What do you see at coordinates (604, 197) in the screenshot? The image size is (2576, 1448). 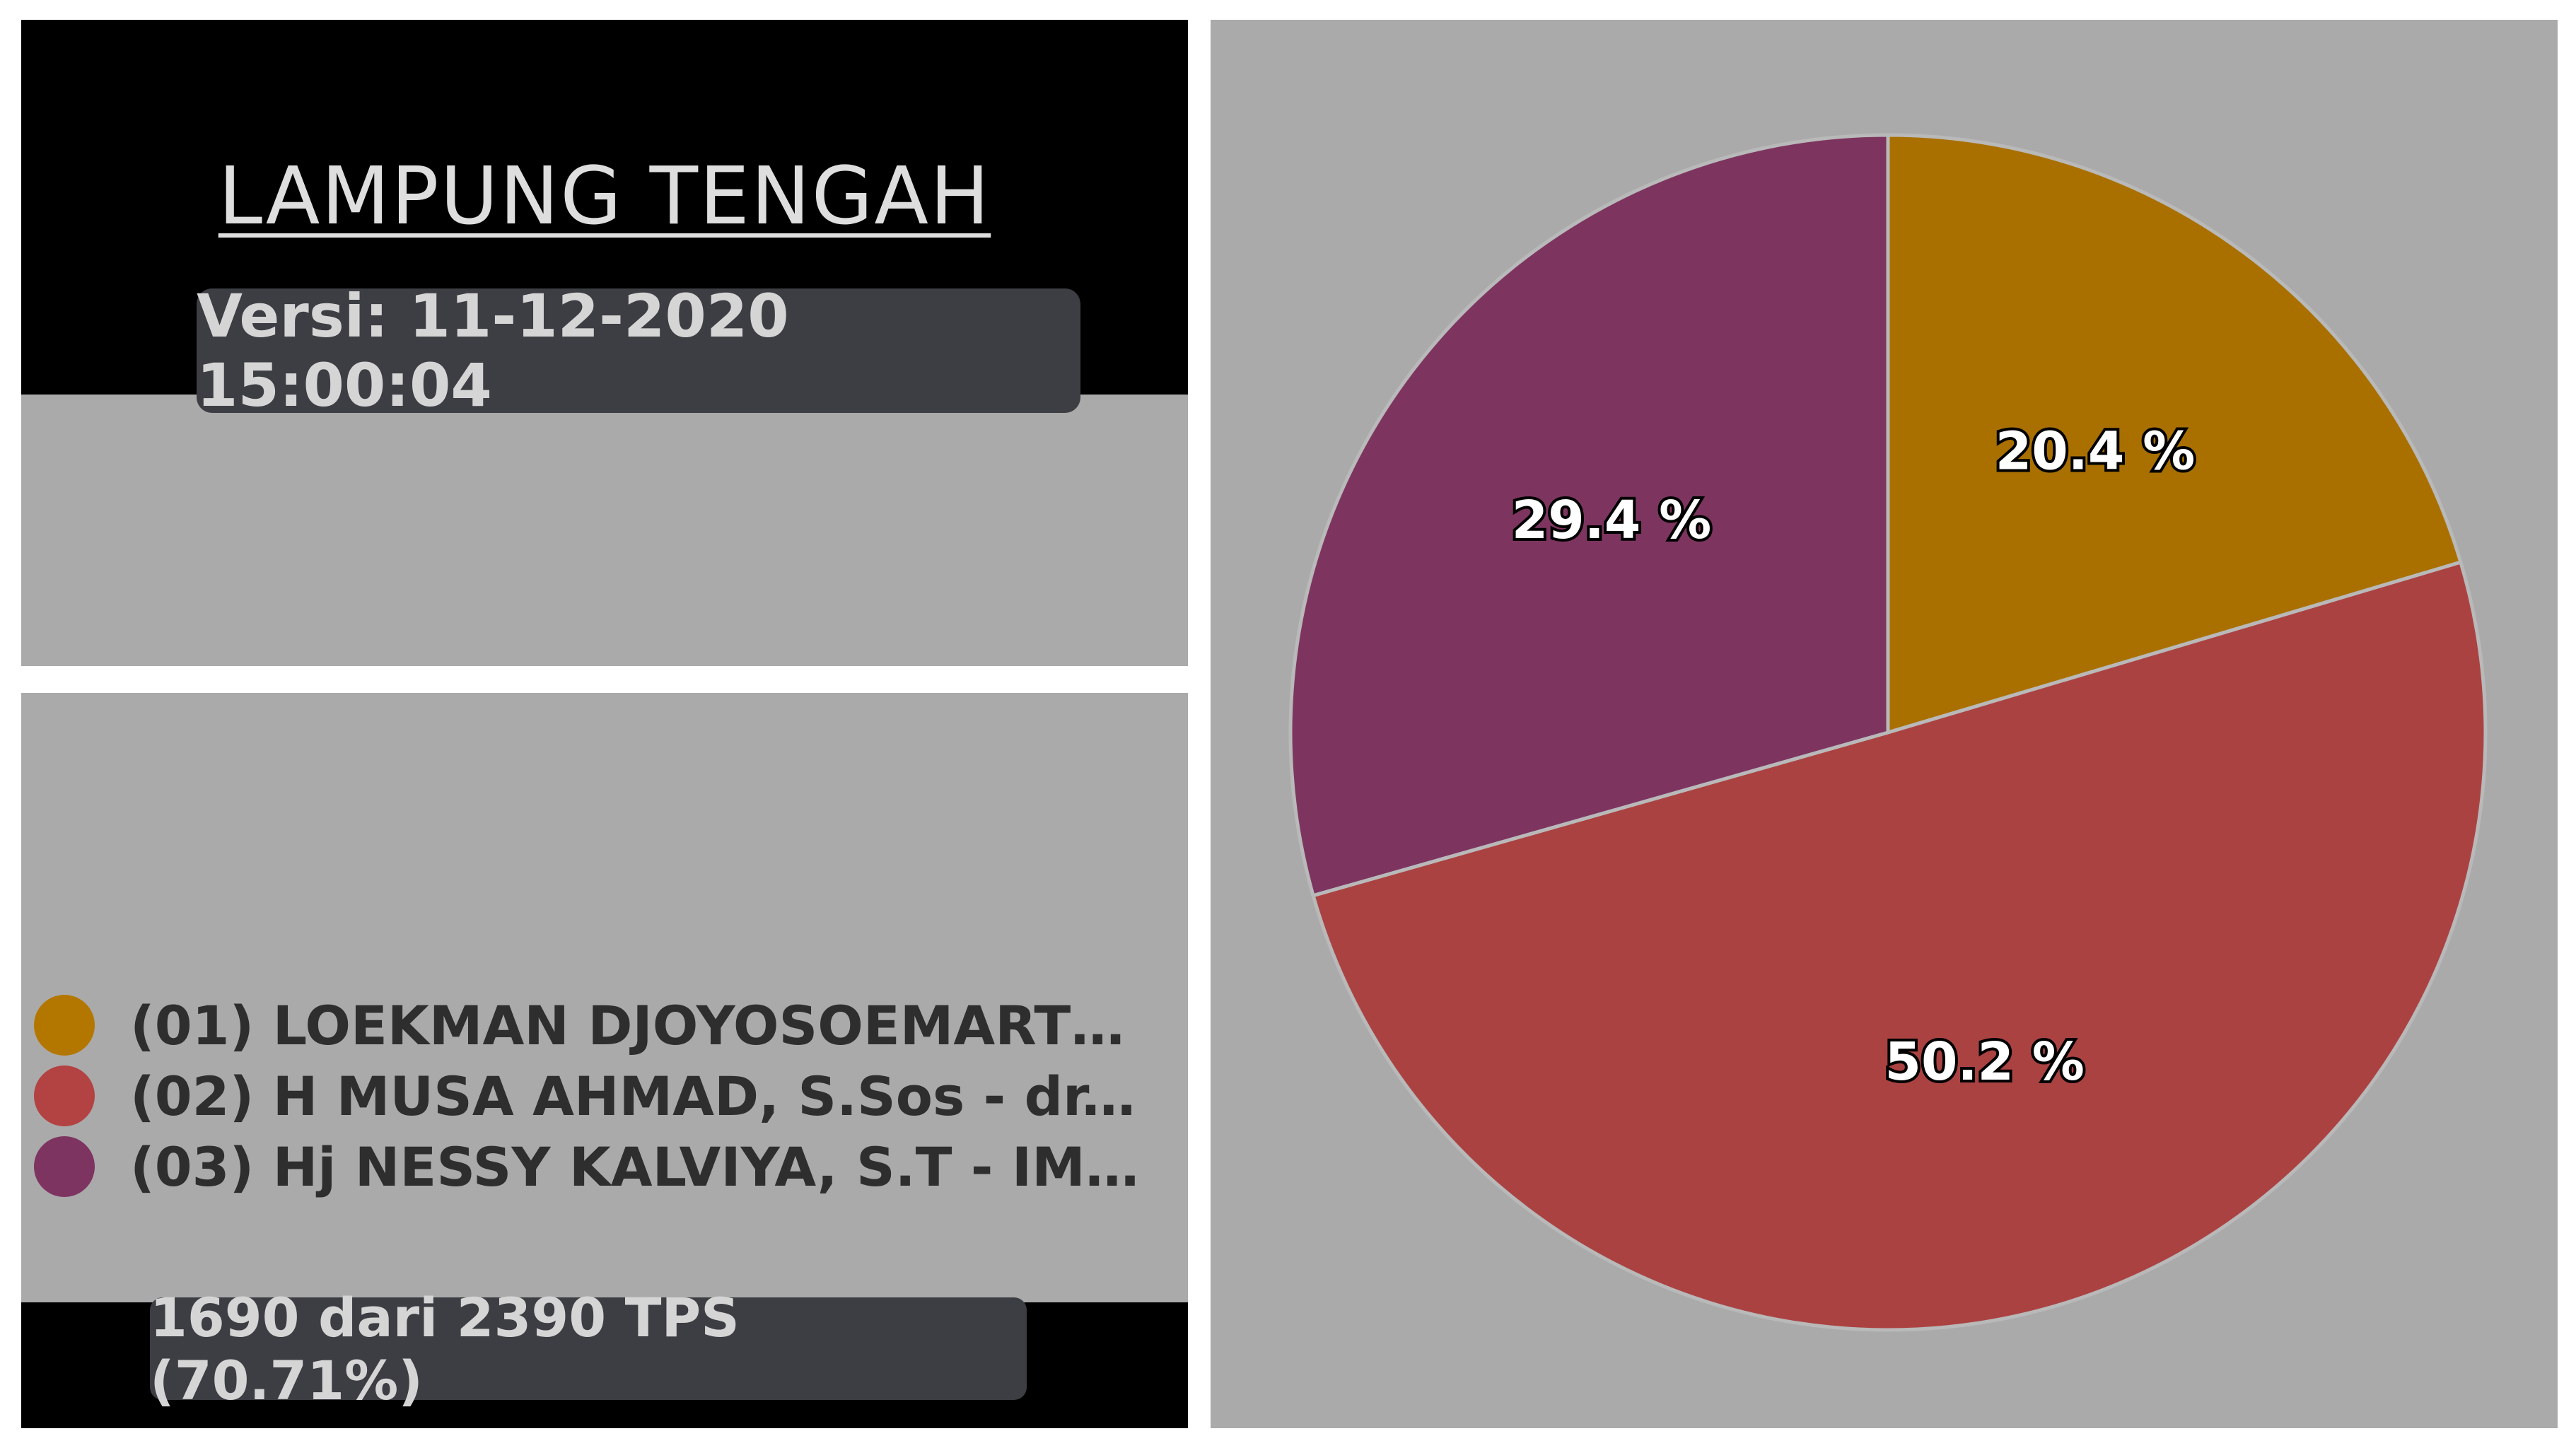 I see `region-title: LAMPUNG TENGAH` at bounding box center [604, 197].